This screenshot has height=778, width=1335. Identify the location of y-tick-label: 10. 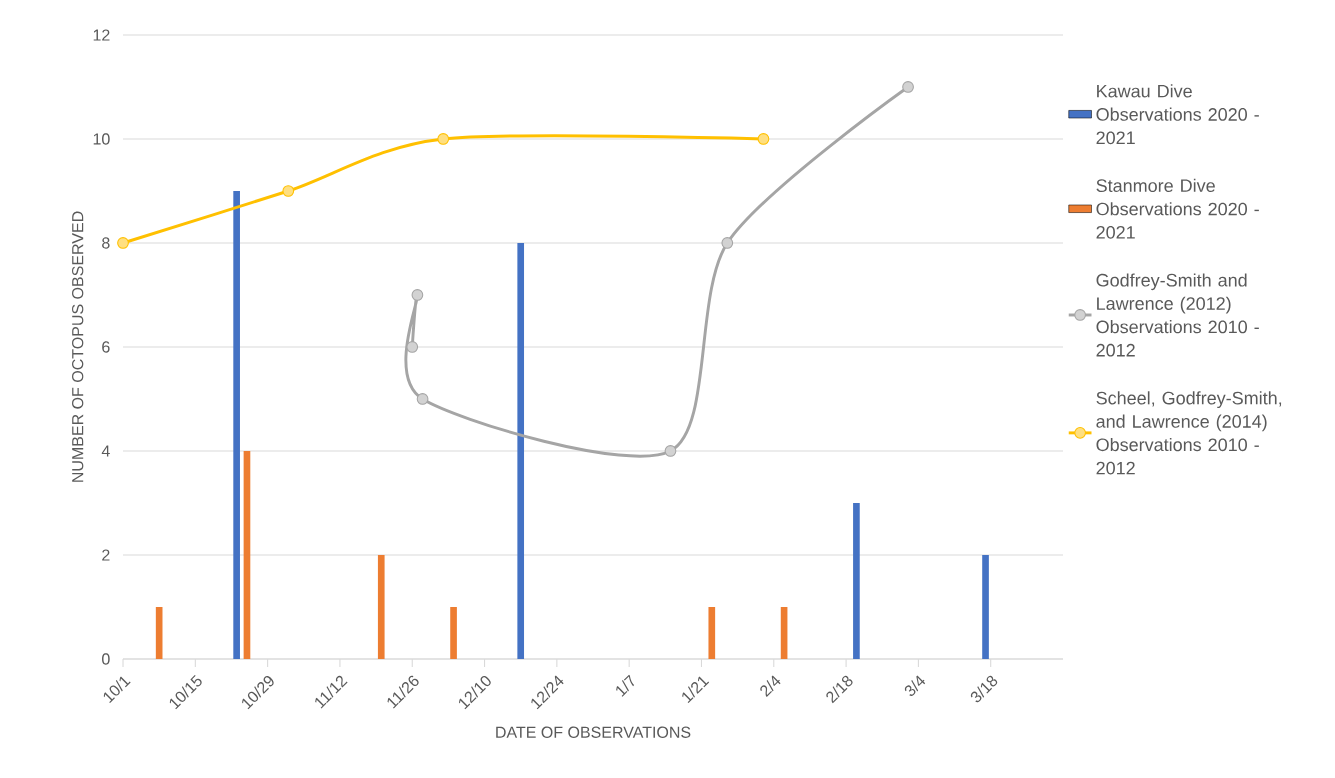
(101, 139).